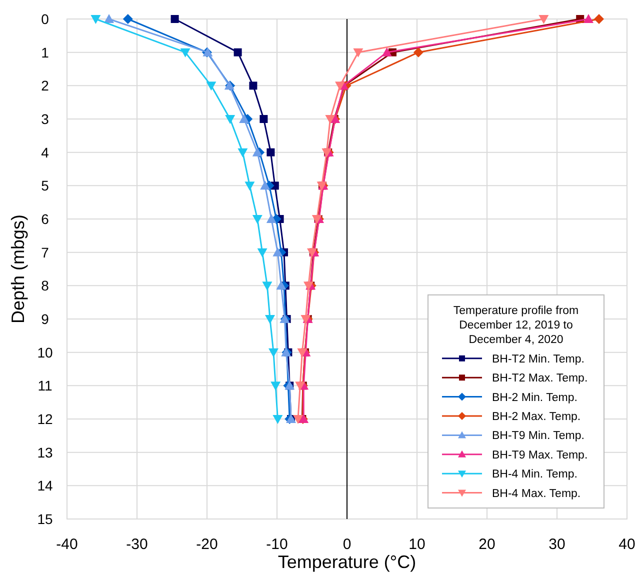 The width and height of the screenshot is (637, 578). What do you see at coordinates (45, 119) in the screenshot?
I see `y-tick-label: 3` at bounding box center [45, 119].